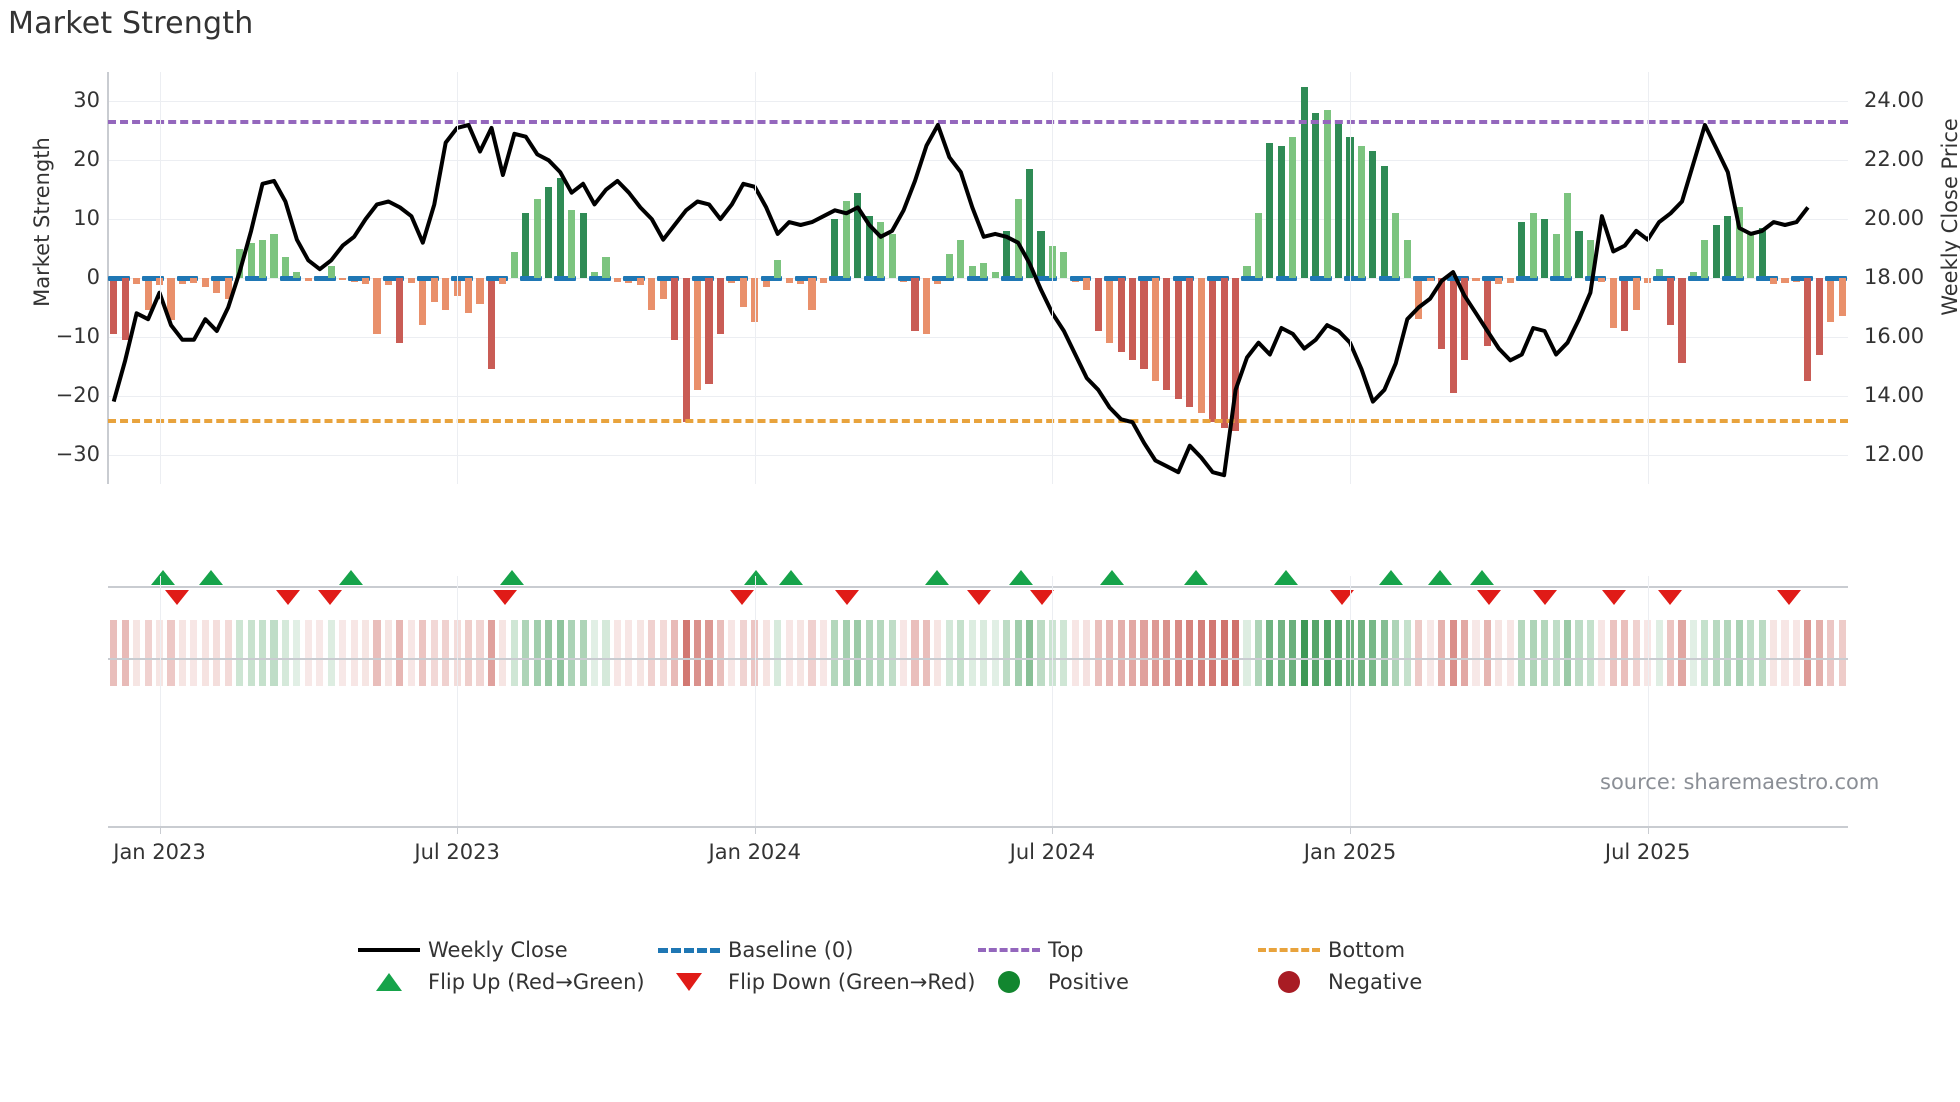  Describe the element at coordinates (498, 950) in the screenshot. I see `legend-label: Weekly Close` at that location.